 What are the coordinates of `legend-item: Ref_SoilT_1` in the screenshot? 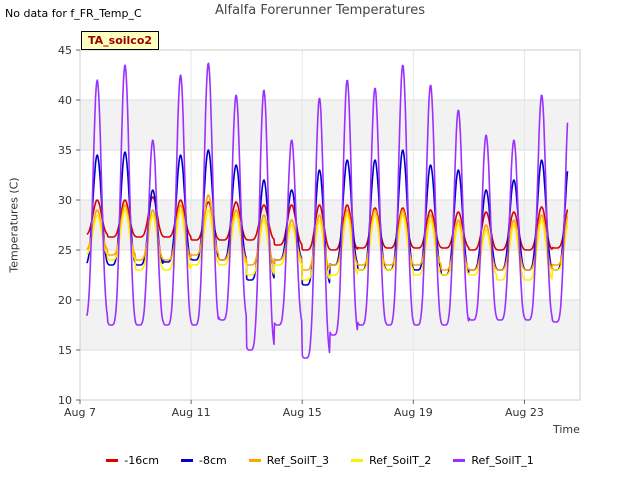 It's located at (493, 460).